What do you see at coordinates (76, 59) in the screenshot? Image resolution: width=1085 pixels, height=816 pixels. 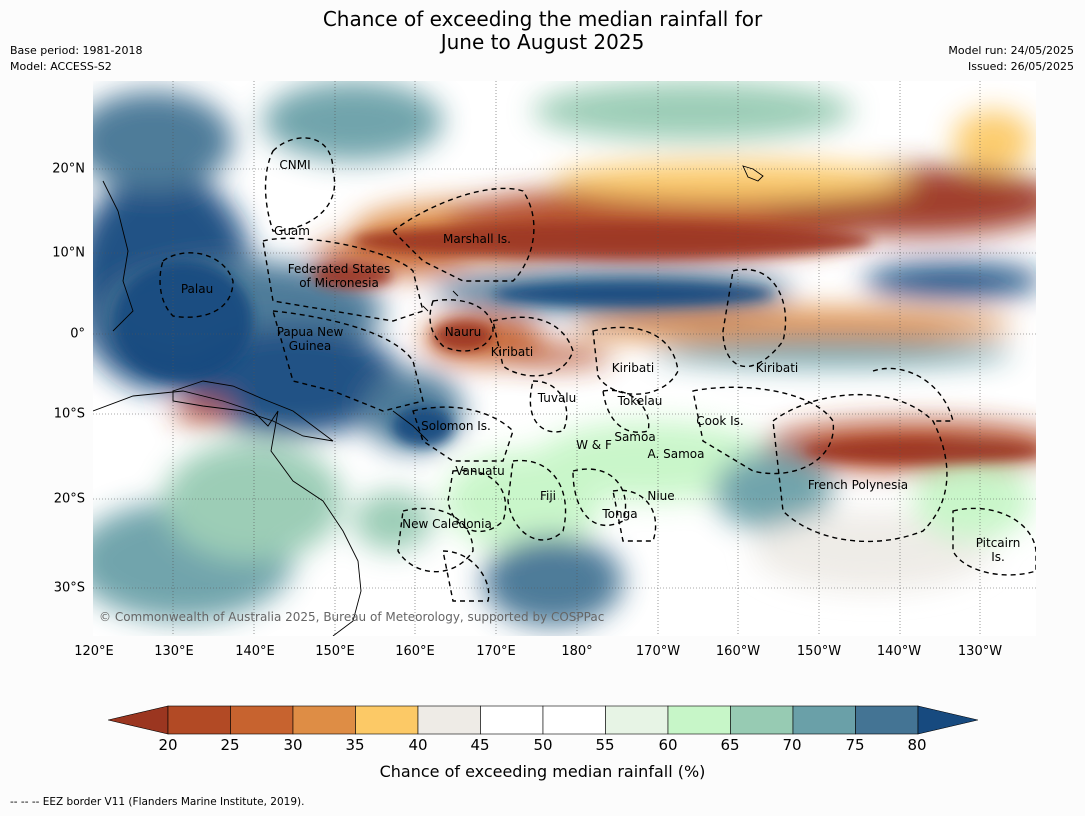 I see `meta-left: Base period: 1981-2018 Model: ACCESS-S2` at bounding box center [76, 59].